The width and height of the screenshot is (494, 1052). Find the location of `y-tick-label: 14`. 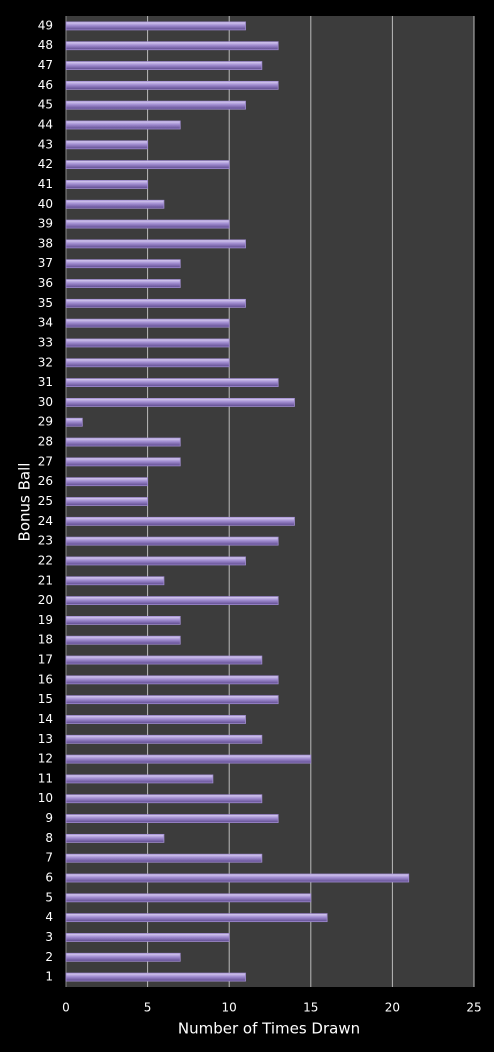

y-tick-label: 14 is located at coordinates (45, 719).